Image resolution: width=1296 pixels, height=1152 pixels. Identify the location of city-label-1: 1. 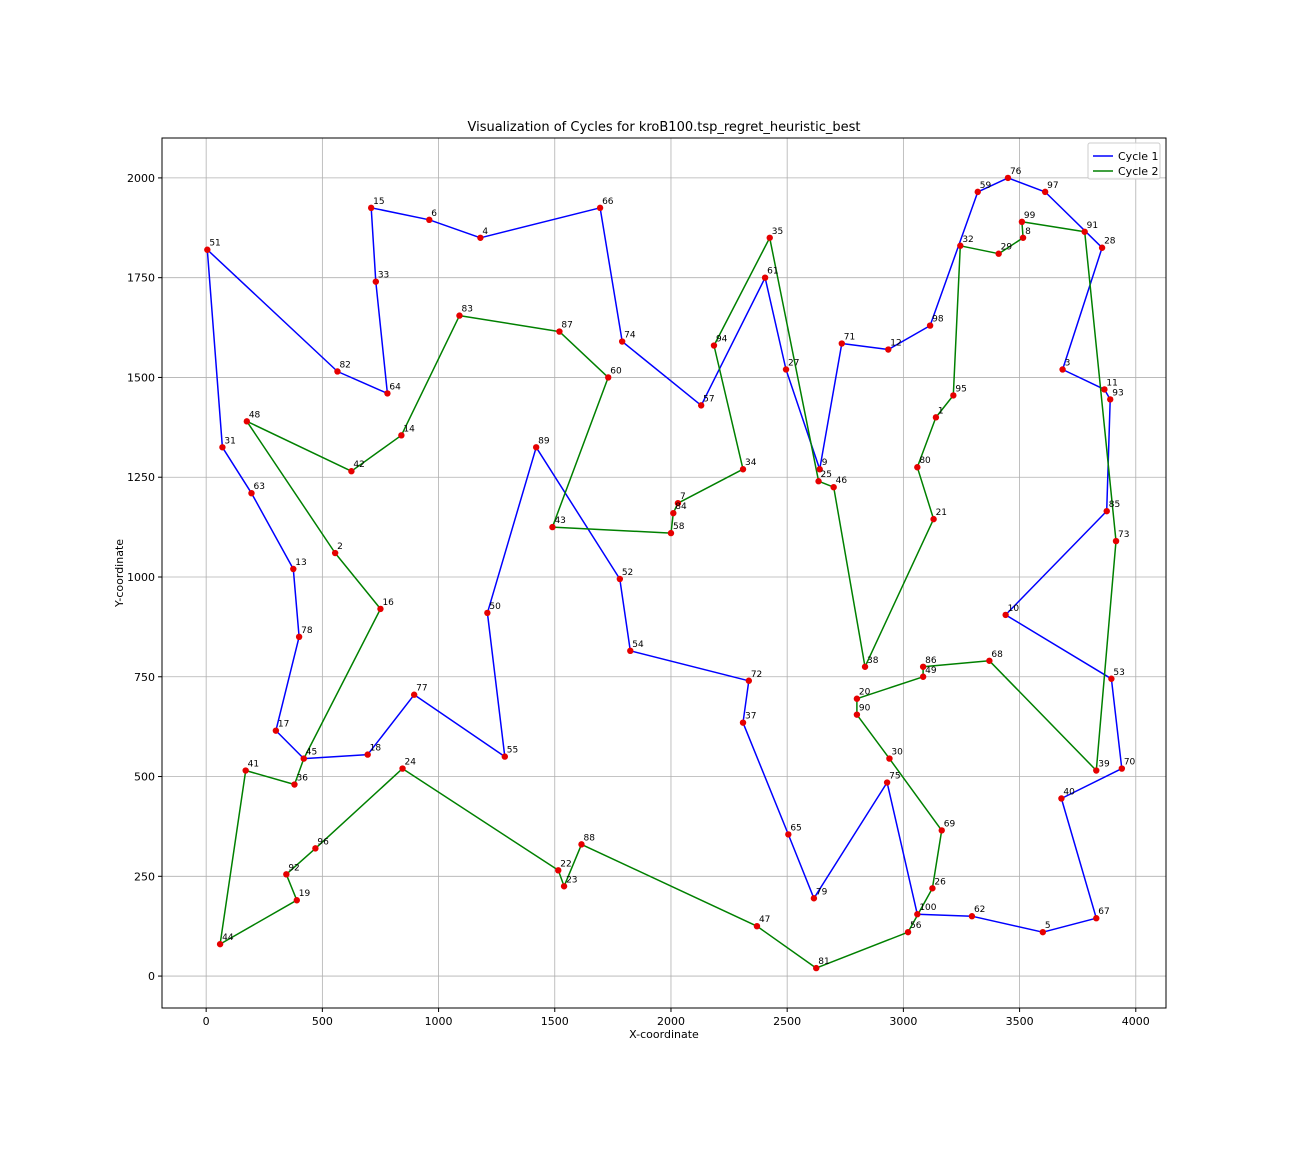
(941, 411).